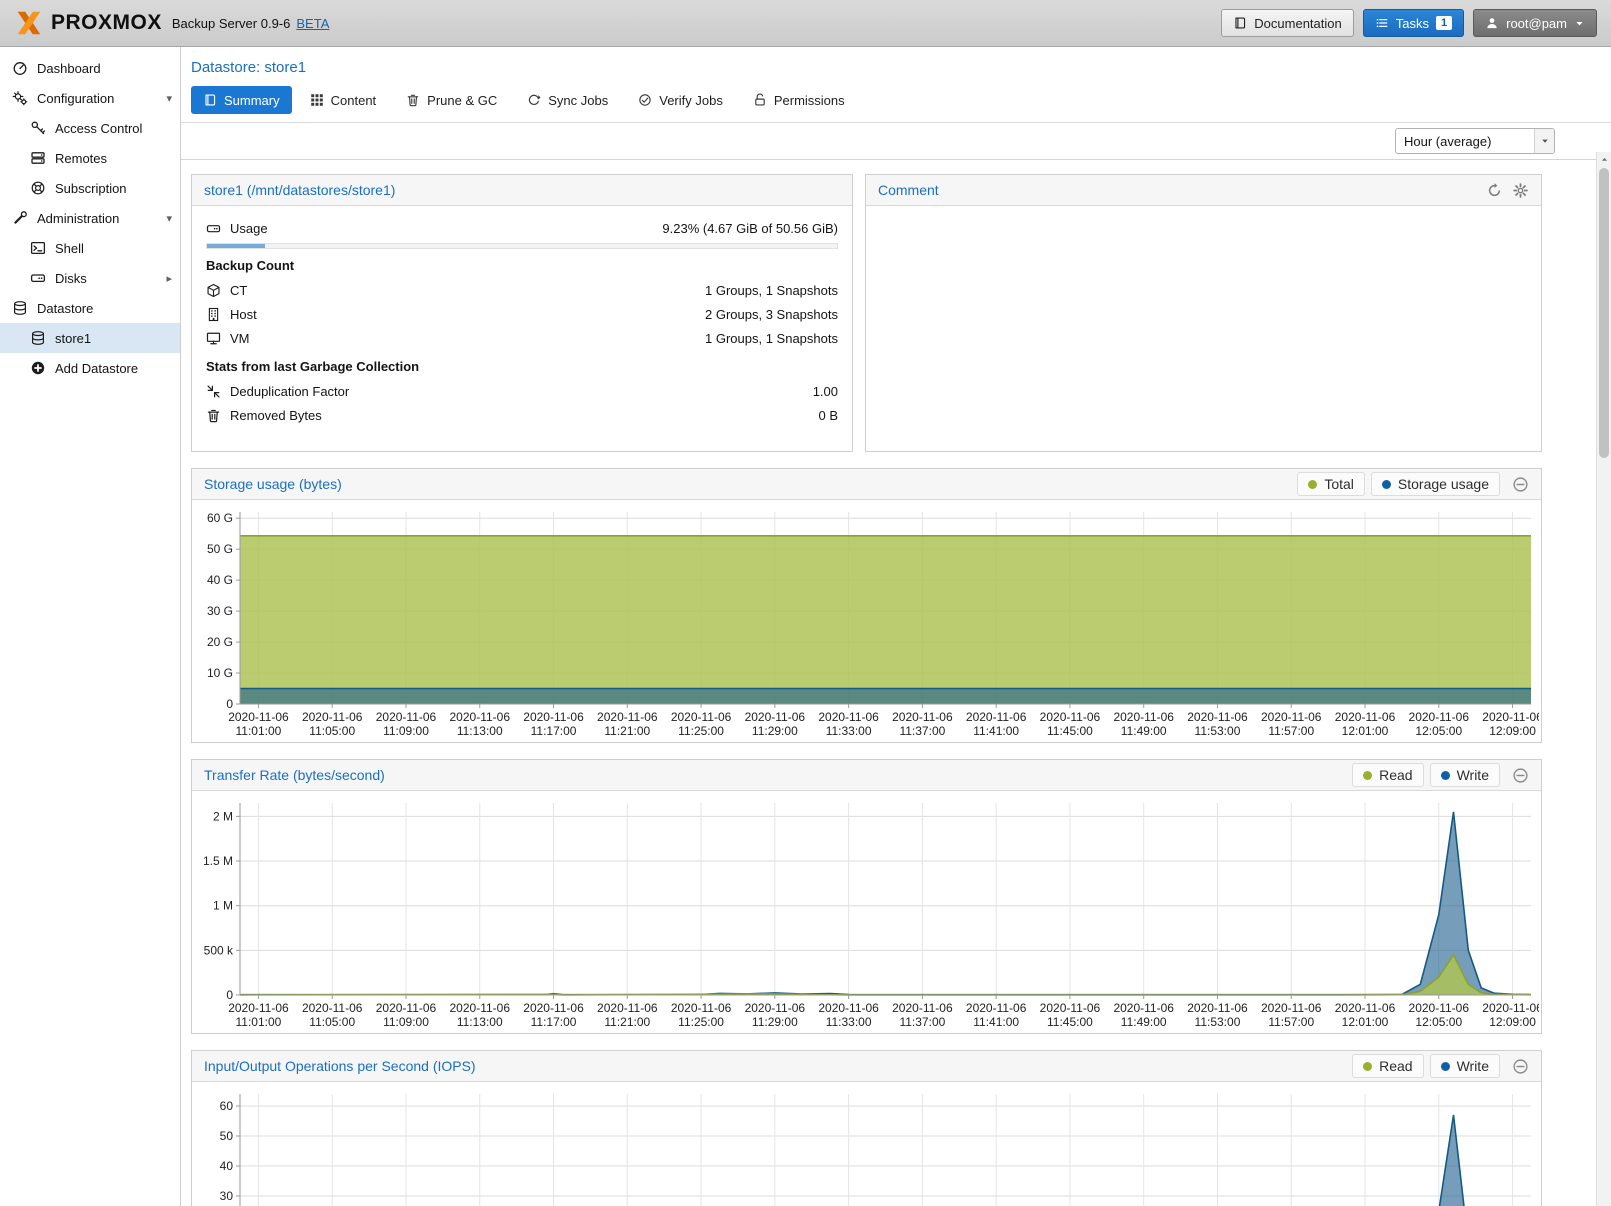  I want to click on sidebar-item-shell: Shell, so click(90, 248).